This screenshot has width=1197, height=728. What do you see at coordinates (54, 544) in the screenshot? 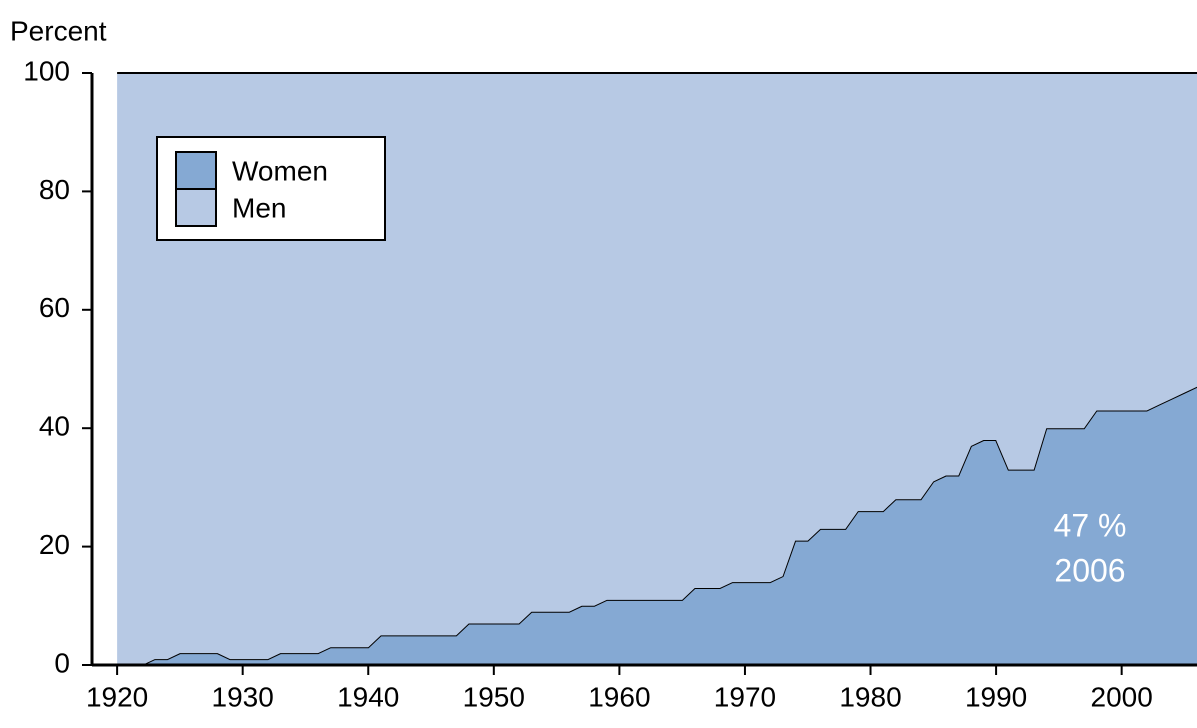
I see `y-tick-label: 20` at bounding box center [54, 544].